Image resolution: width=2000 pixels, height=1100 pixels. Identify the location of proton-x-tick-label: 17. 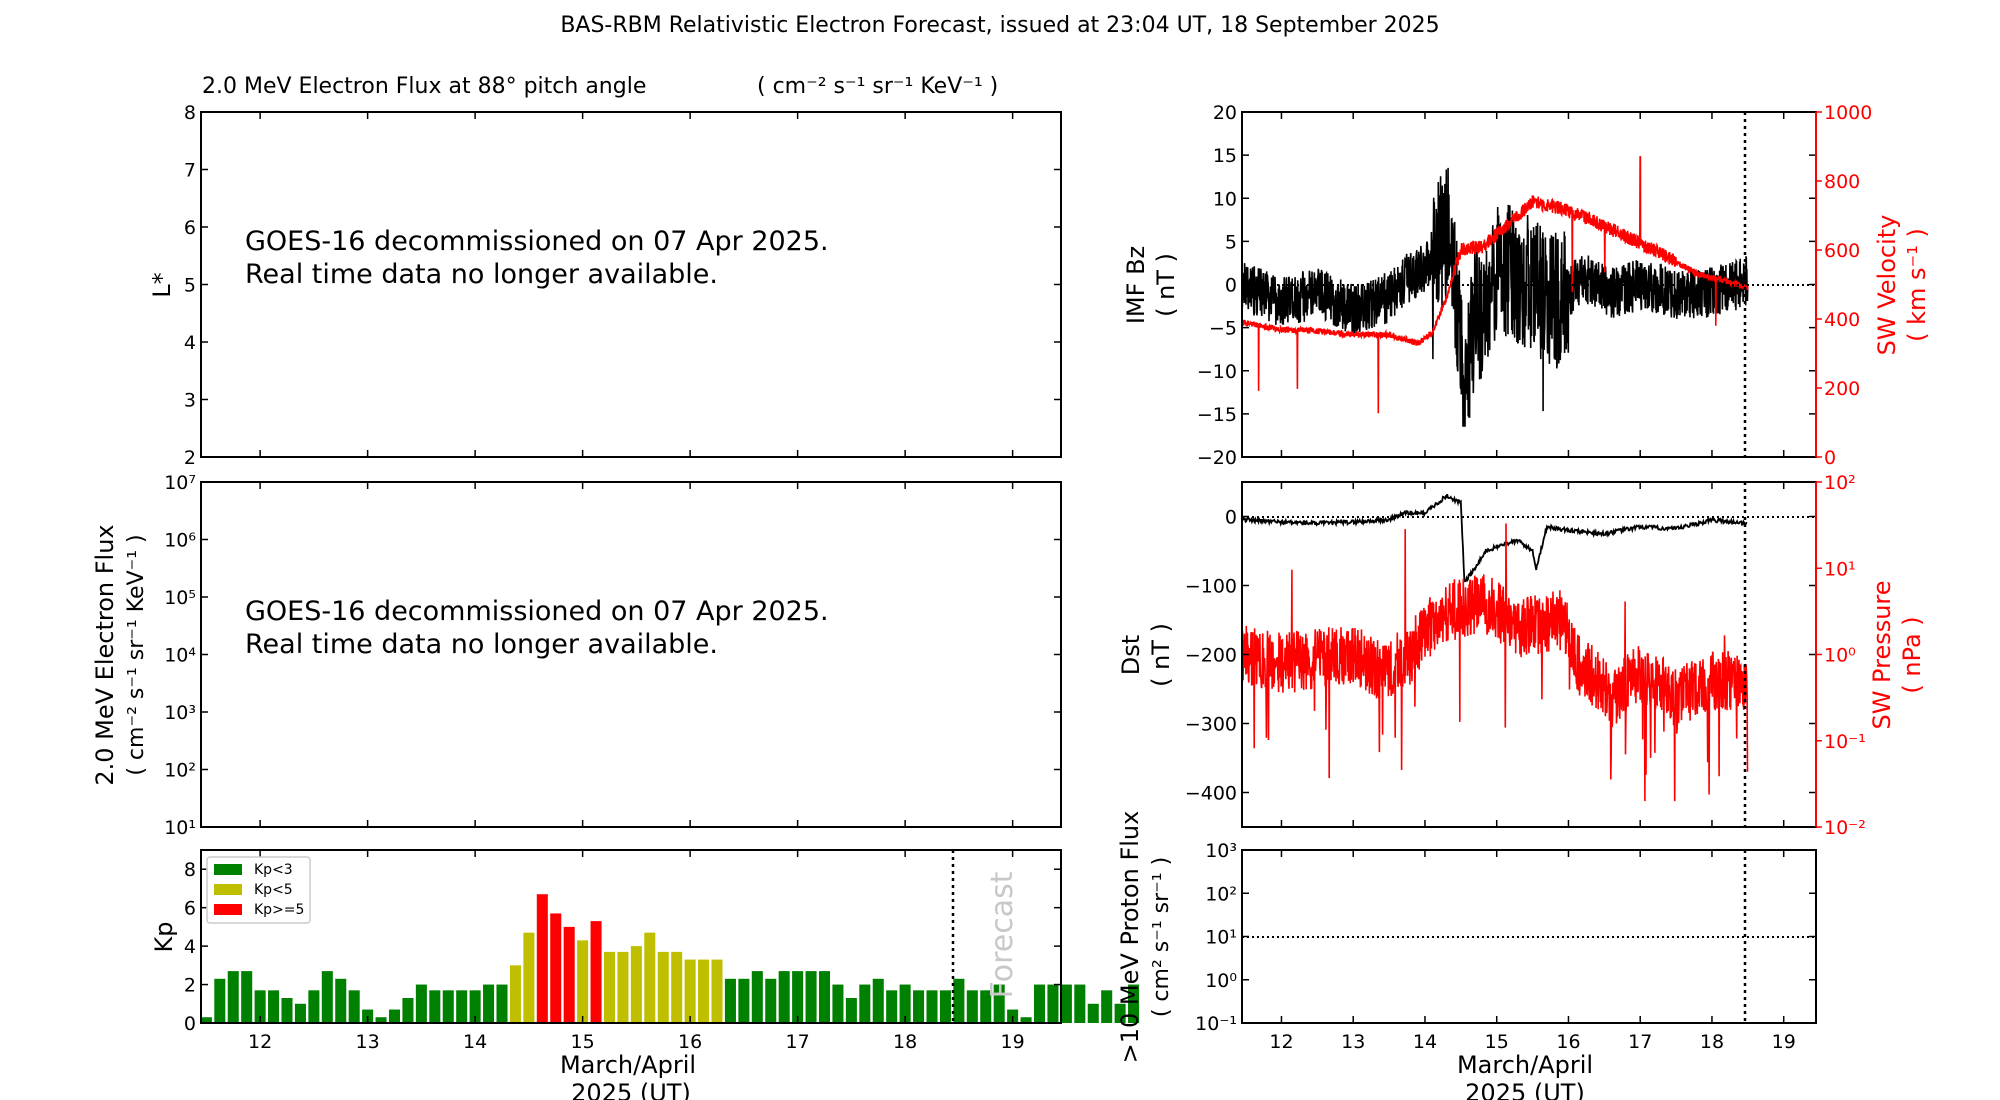
(1640, 1042).